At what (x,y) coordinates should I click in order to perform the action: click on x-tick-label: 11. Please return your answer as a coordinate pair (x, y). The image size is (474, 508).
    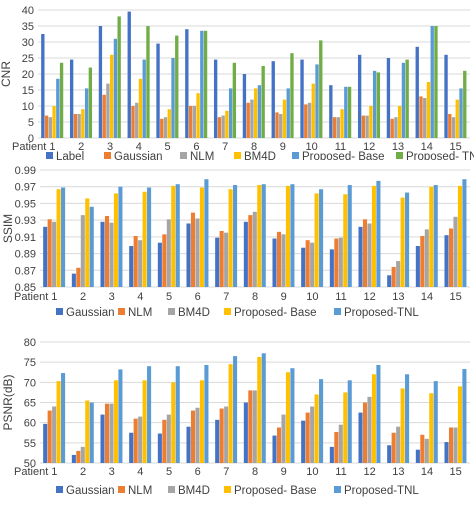
    Looking at the image, I should click on (340, 147).